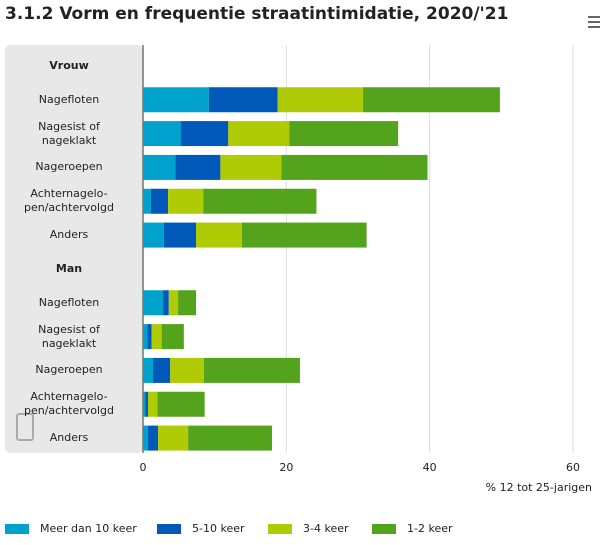 This screenshot has width=602, height=545. What do you see at coordinates (594, 22) in the screenshot?
I see `menu-icon` at bounding box center [594, 22].